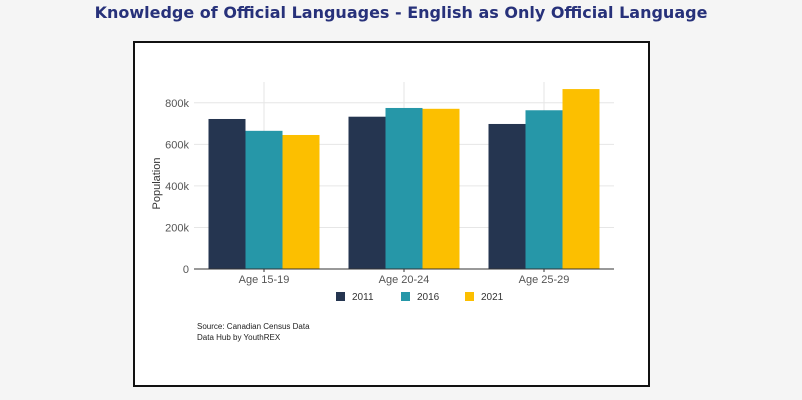 The image size is (802, 400). I want to click on source-note: Source: Canadian Census Data, so click(253, 326).